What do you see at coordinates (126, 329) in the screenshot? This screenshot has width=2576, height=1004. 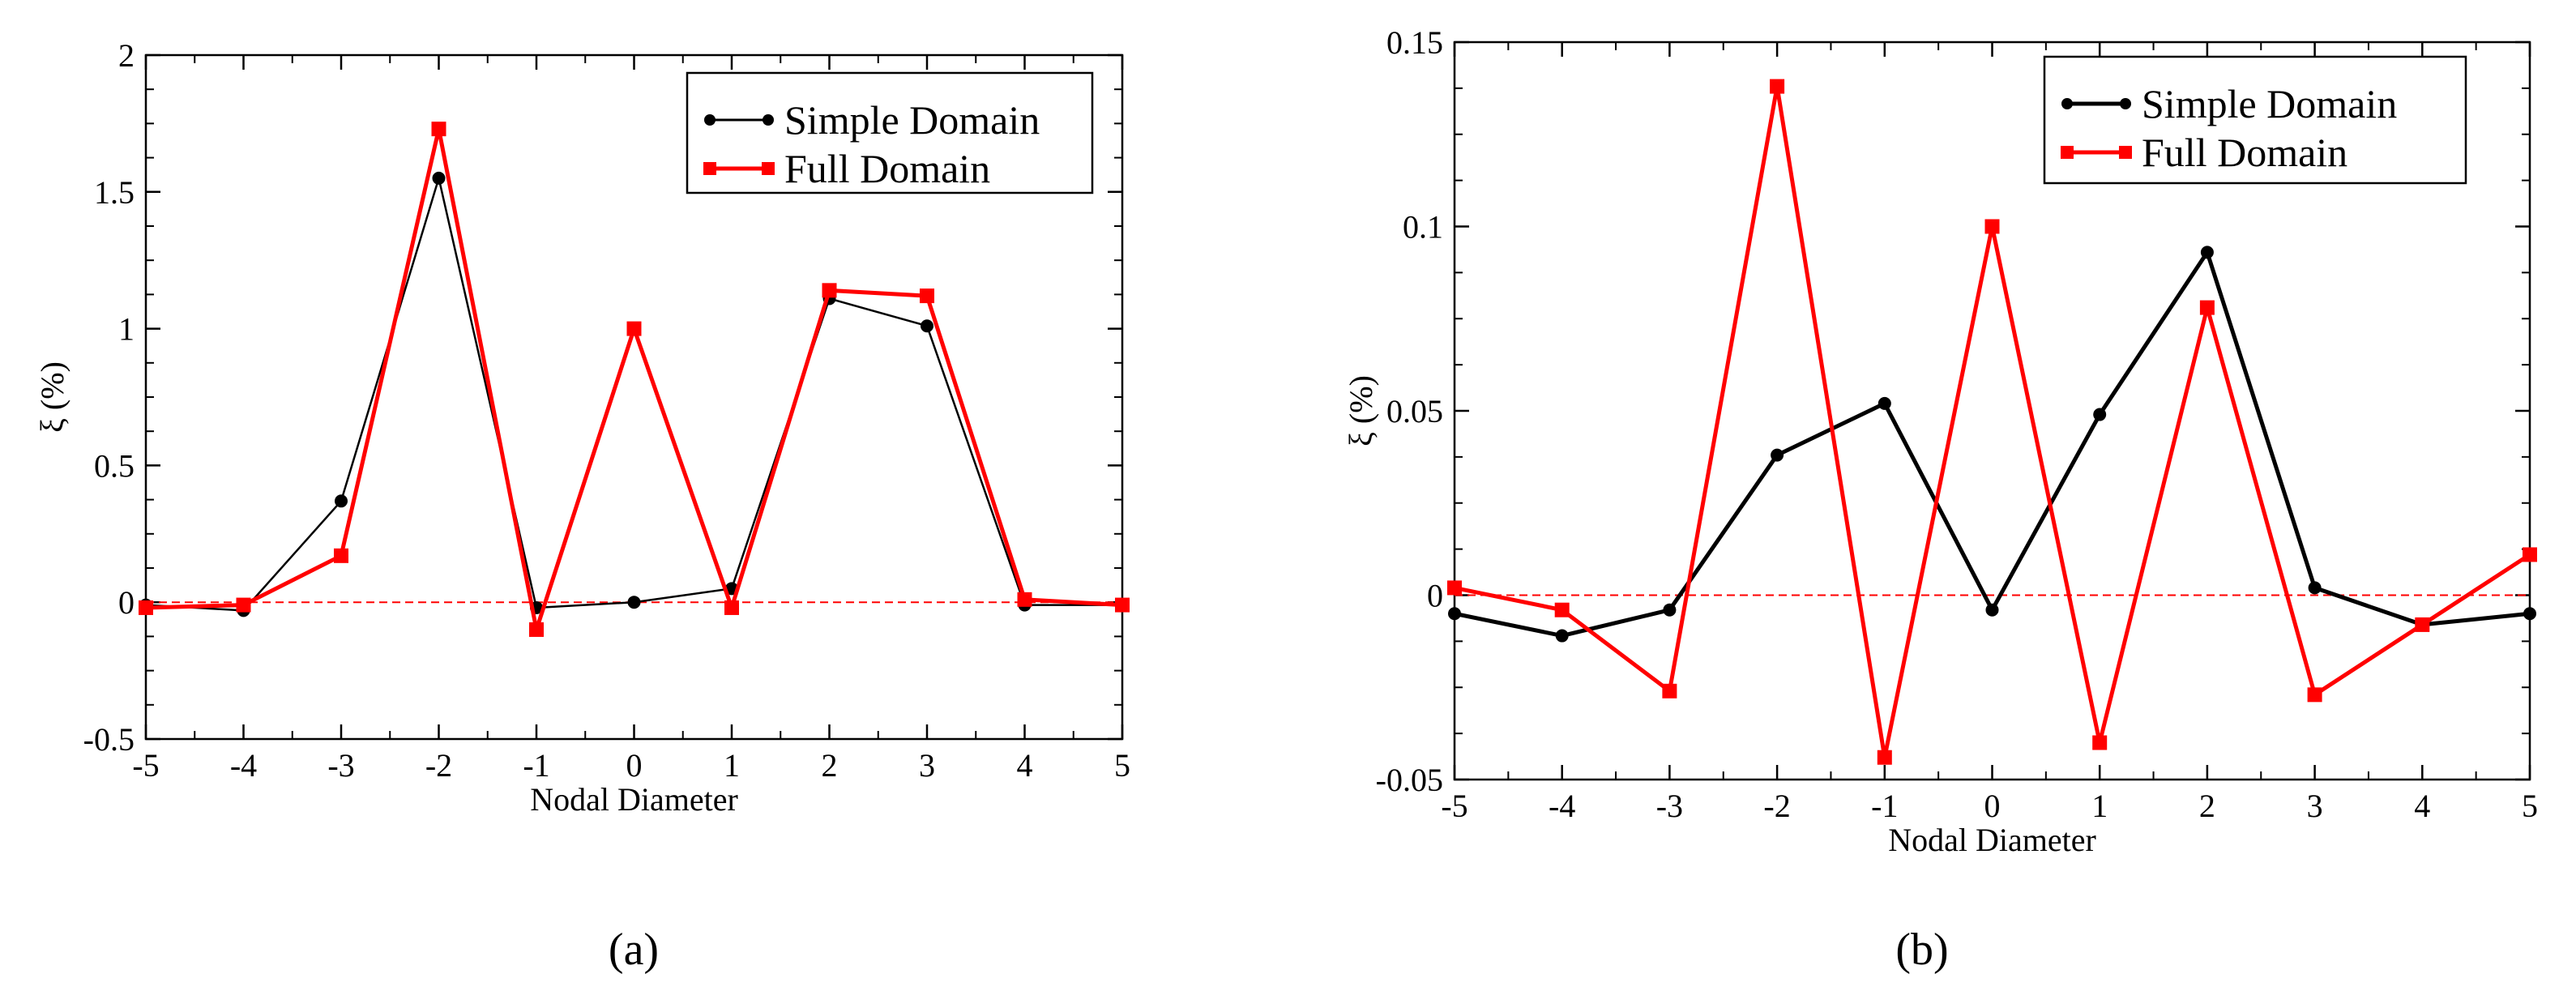 I see `y-tick-label: 1` at bounding box center [126, 329].